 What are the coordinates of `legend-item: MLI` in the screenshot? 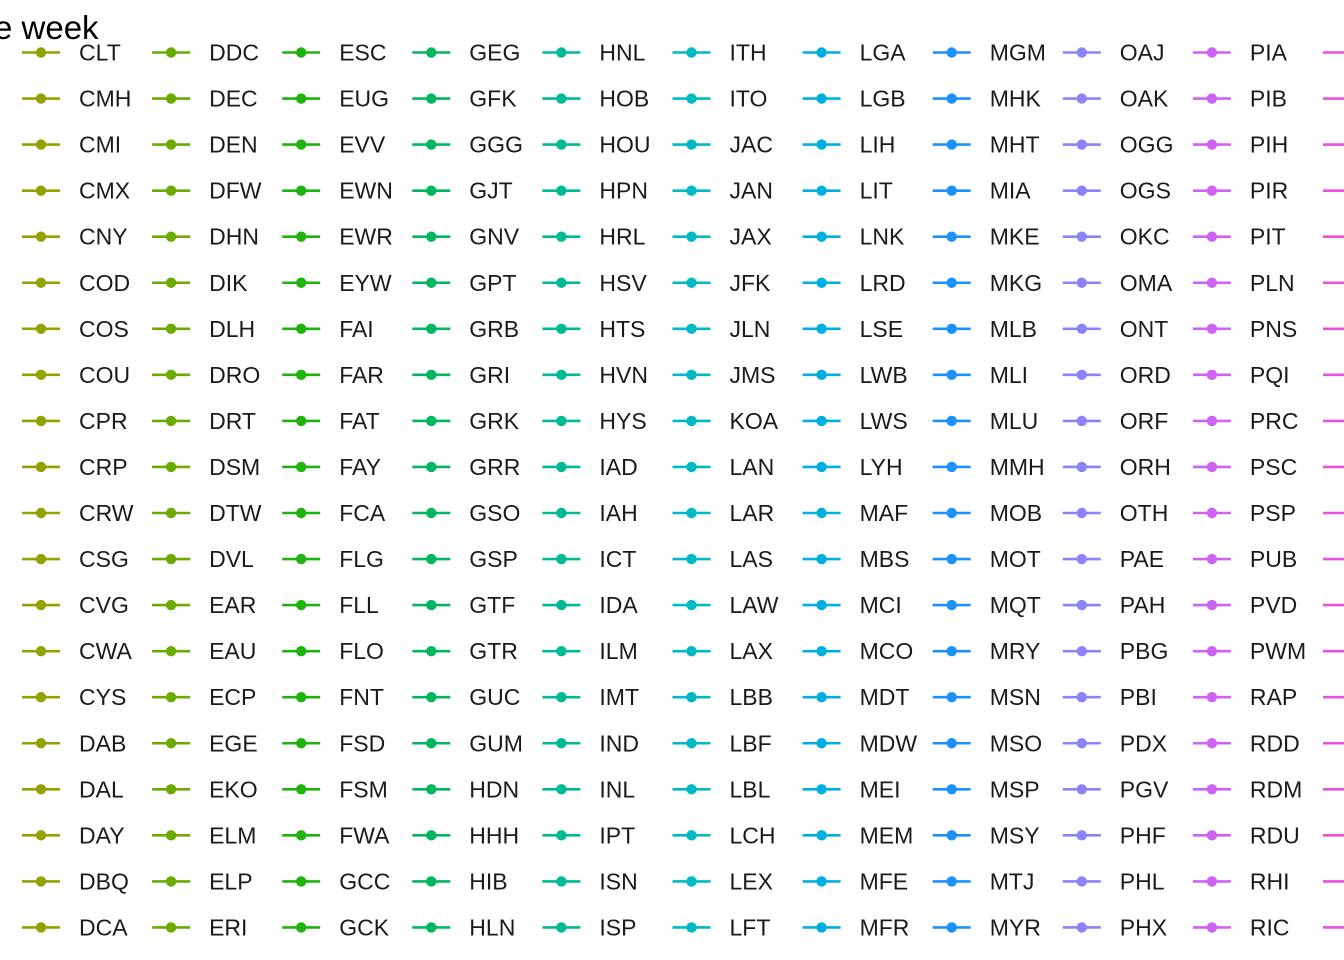 It's located at (980, 375).